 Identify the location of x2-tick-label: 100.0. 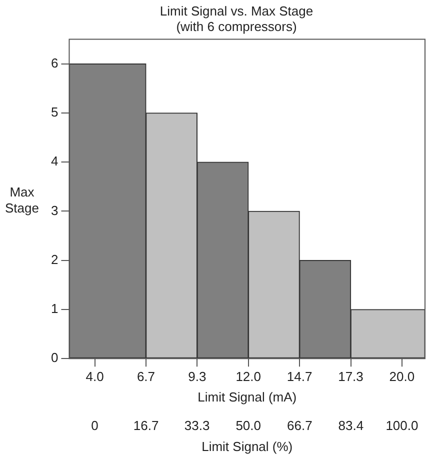
(402, 426).